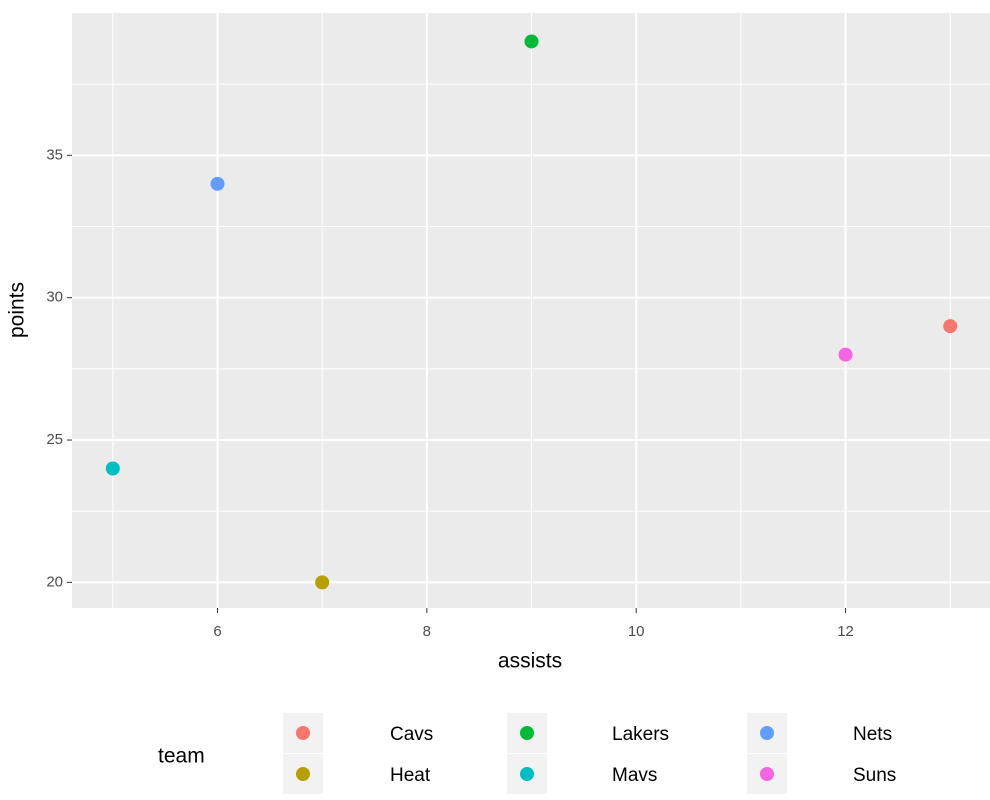 This screenshot has width=990, height=800. Describe the element at coordinates (634, 775) in the screenshot. I see `legend-label: Mavs` at that location.